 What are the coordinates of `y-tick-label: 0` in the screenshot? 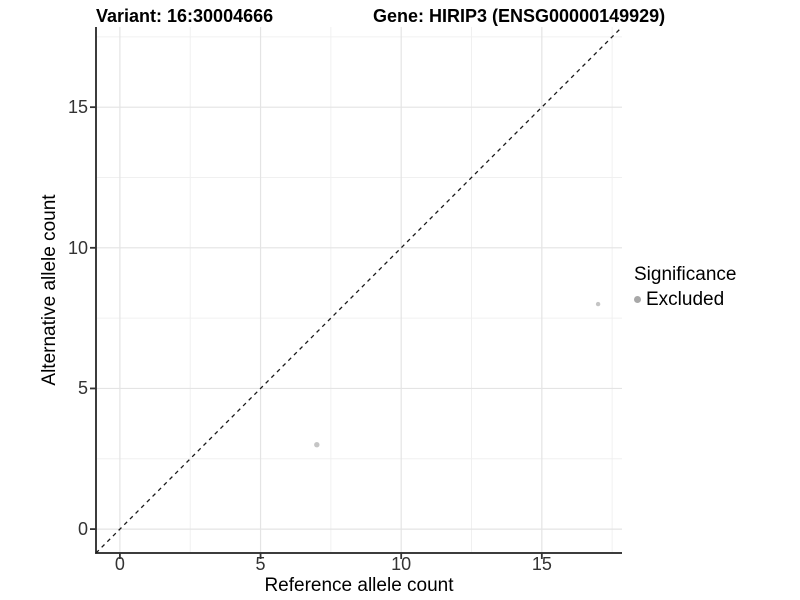 It's located at (82, 529).